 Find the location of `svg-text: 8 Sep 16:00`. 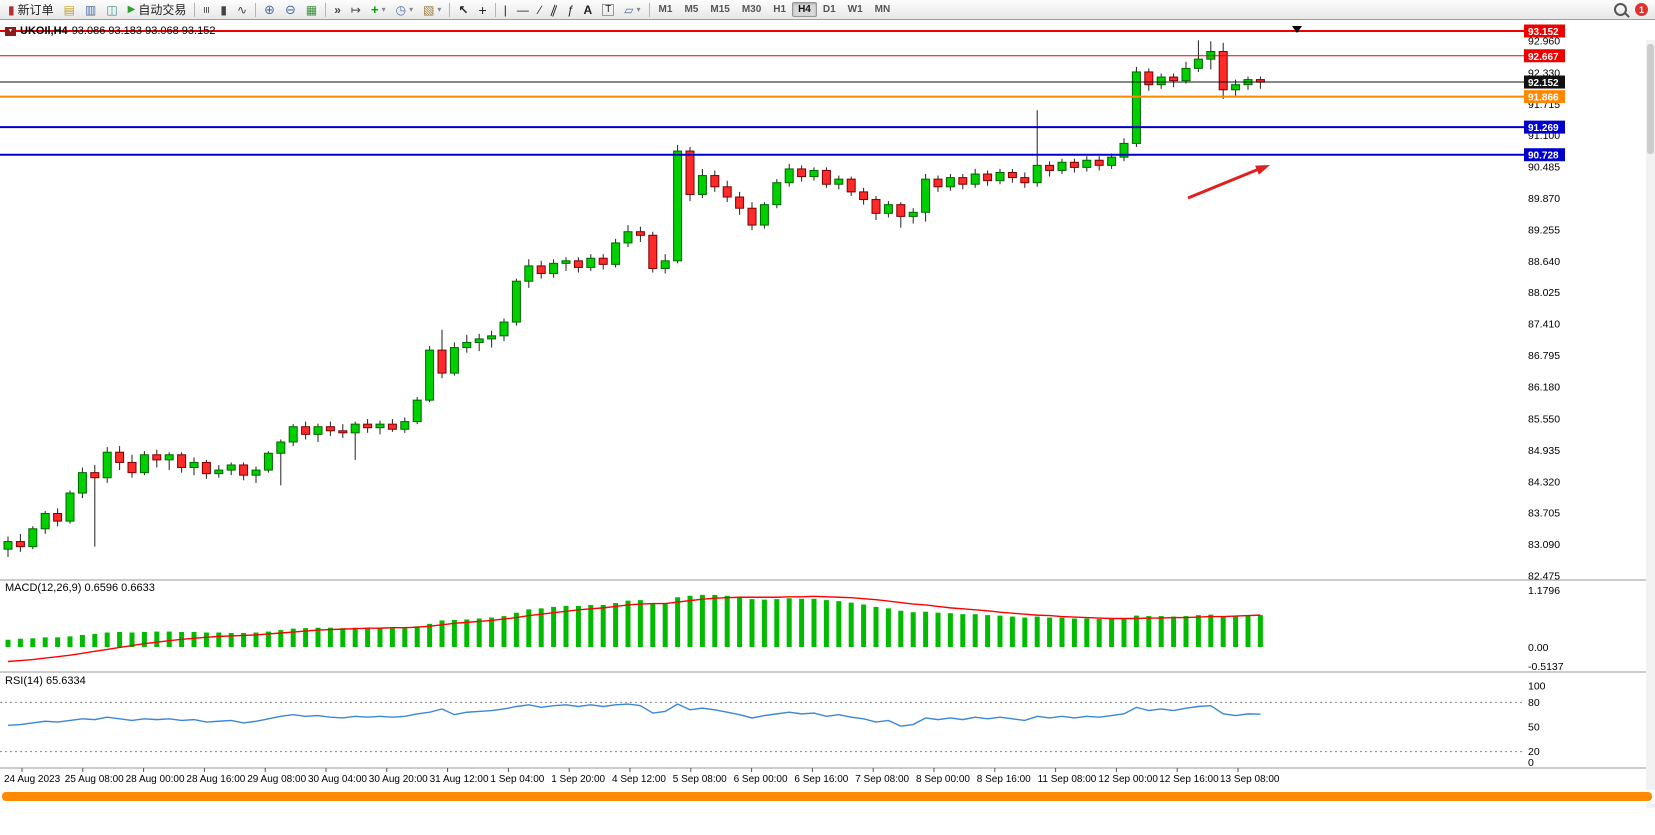

svg-text: 8 Sep 16:00 is located at coordinates (1004, 779).